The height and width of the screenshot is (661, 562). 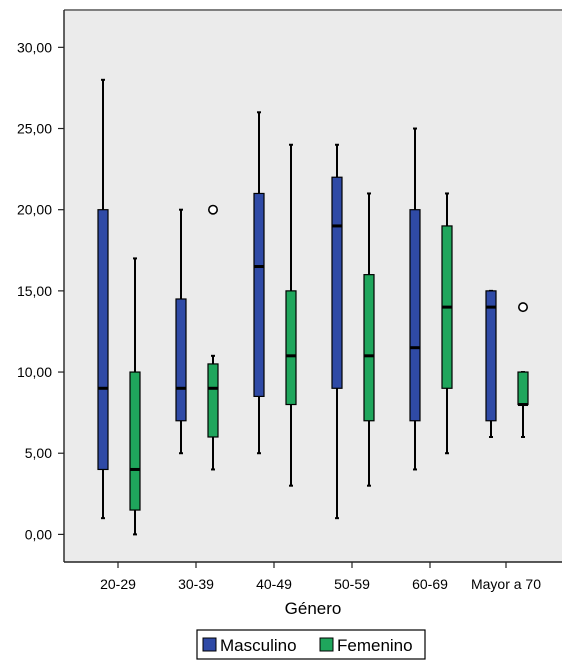 I want to click on legend-frame, so click(x=311, y=644).